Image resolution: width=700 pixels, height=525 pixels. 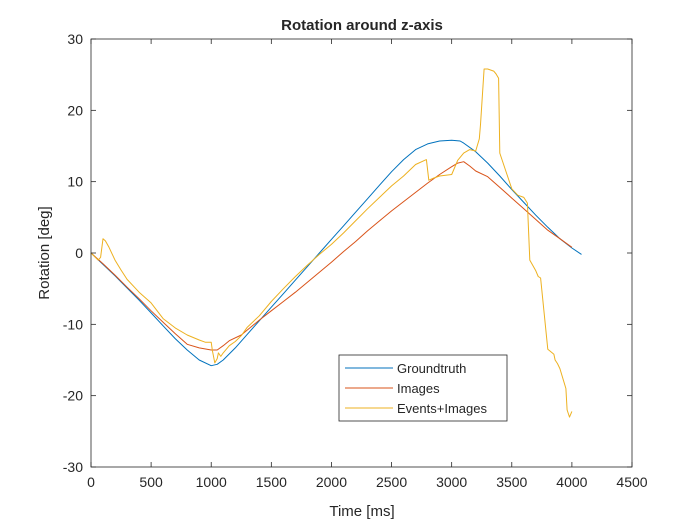 What do you see at coordinates (431, 368) in the screenshot?
I see `legend-label-1: Groundtruth` at bounding box center [431, 368].